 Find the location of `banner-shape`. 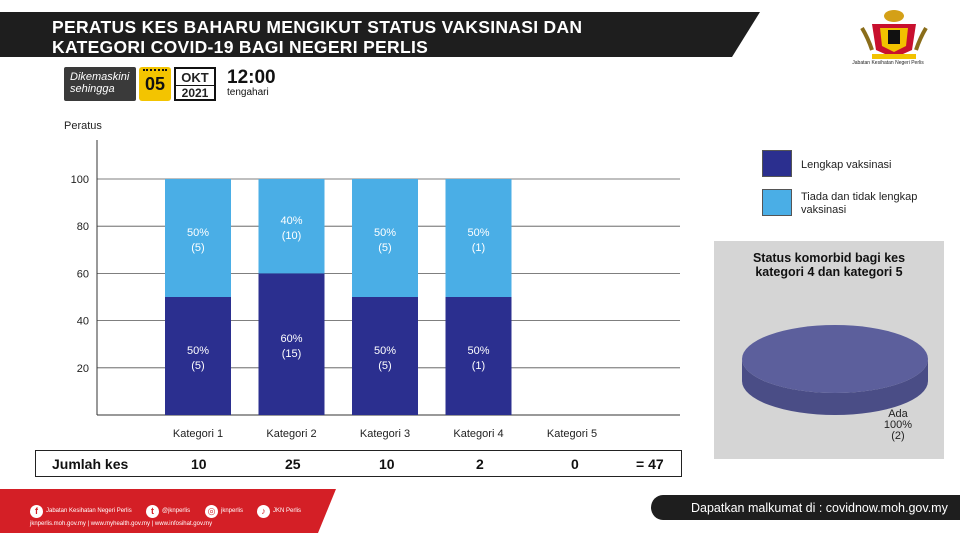

banner-shape is located at coordinates (380, 34).